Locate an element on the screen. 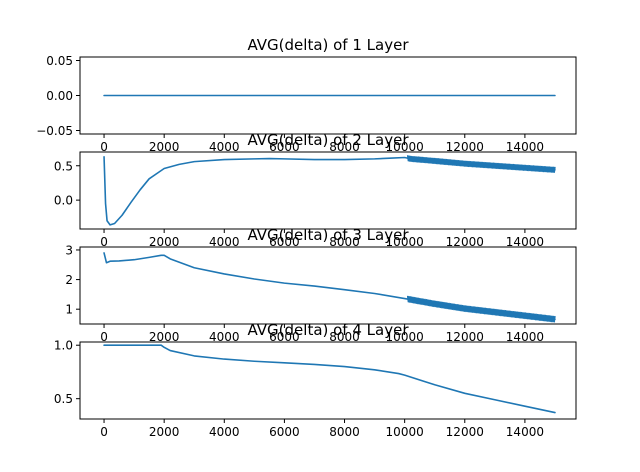  y-tick-label: 3 is located at coordinates (69, 250).